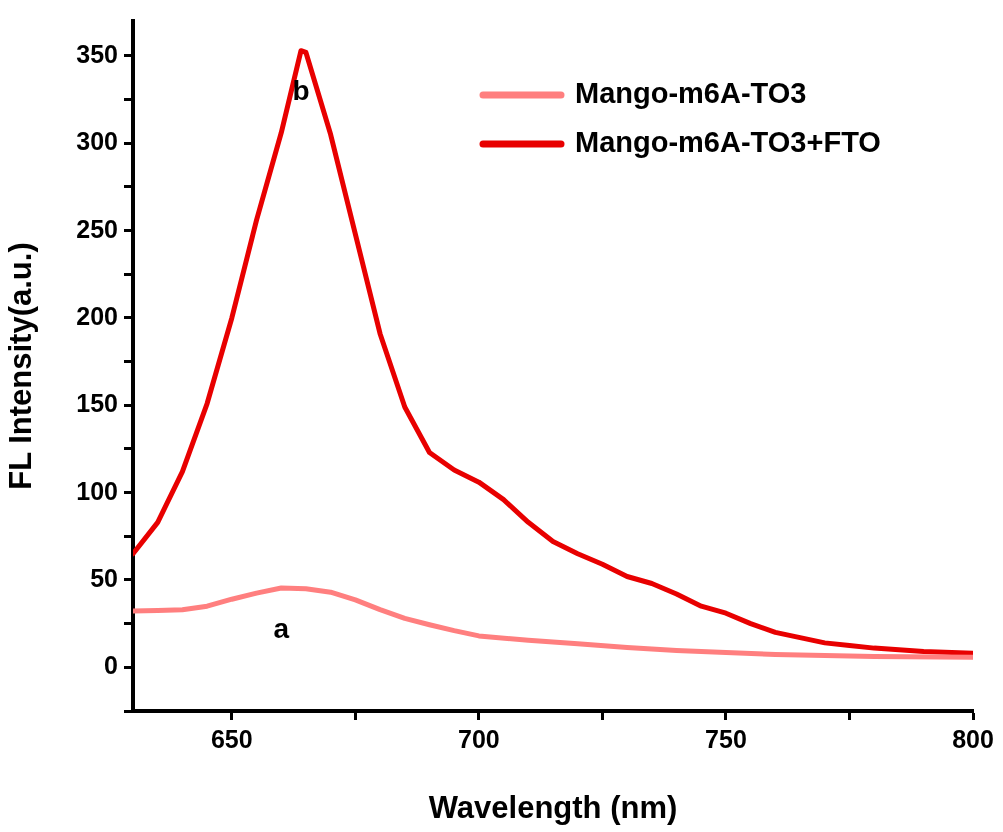 The width and height of the screenshot is (1003, 832). Describe the element at coordinates (231, 738) in the screenshot. I see `x-tick-label: 650` at that location.